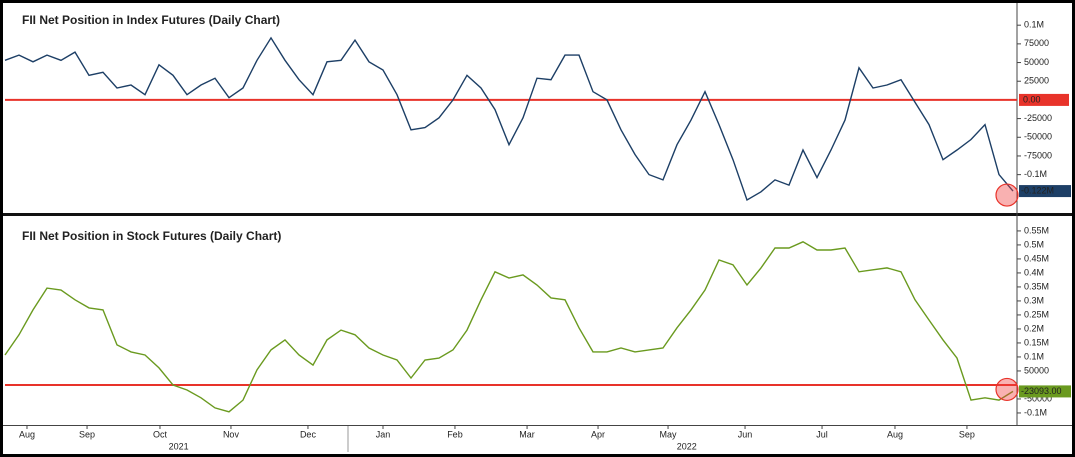 The image size is (1075, 457). What do you see at coordinates (1038, 155) in the screenshot?
I see `y-tick-label: -75000` at bounding box center [1038, 155].